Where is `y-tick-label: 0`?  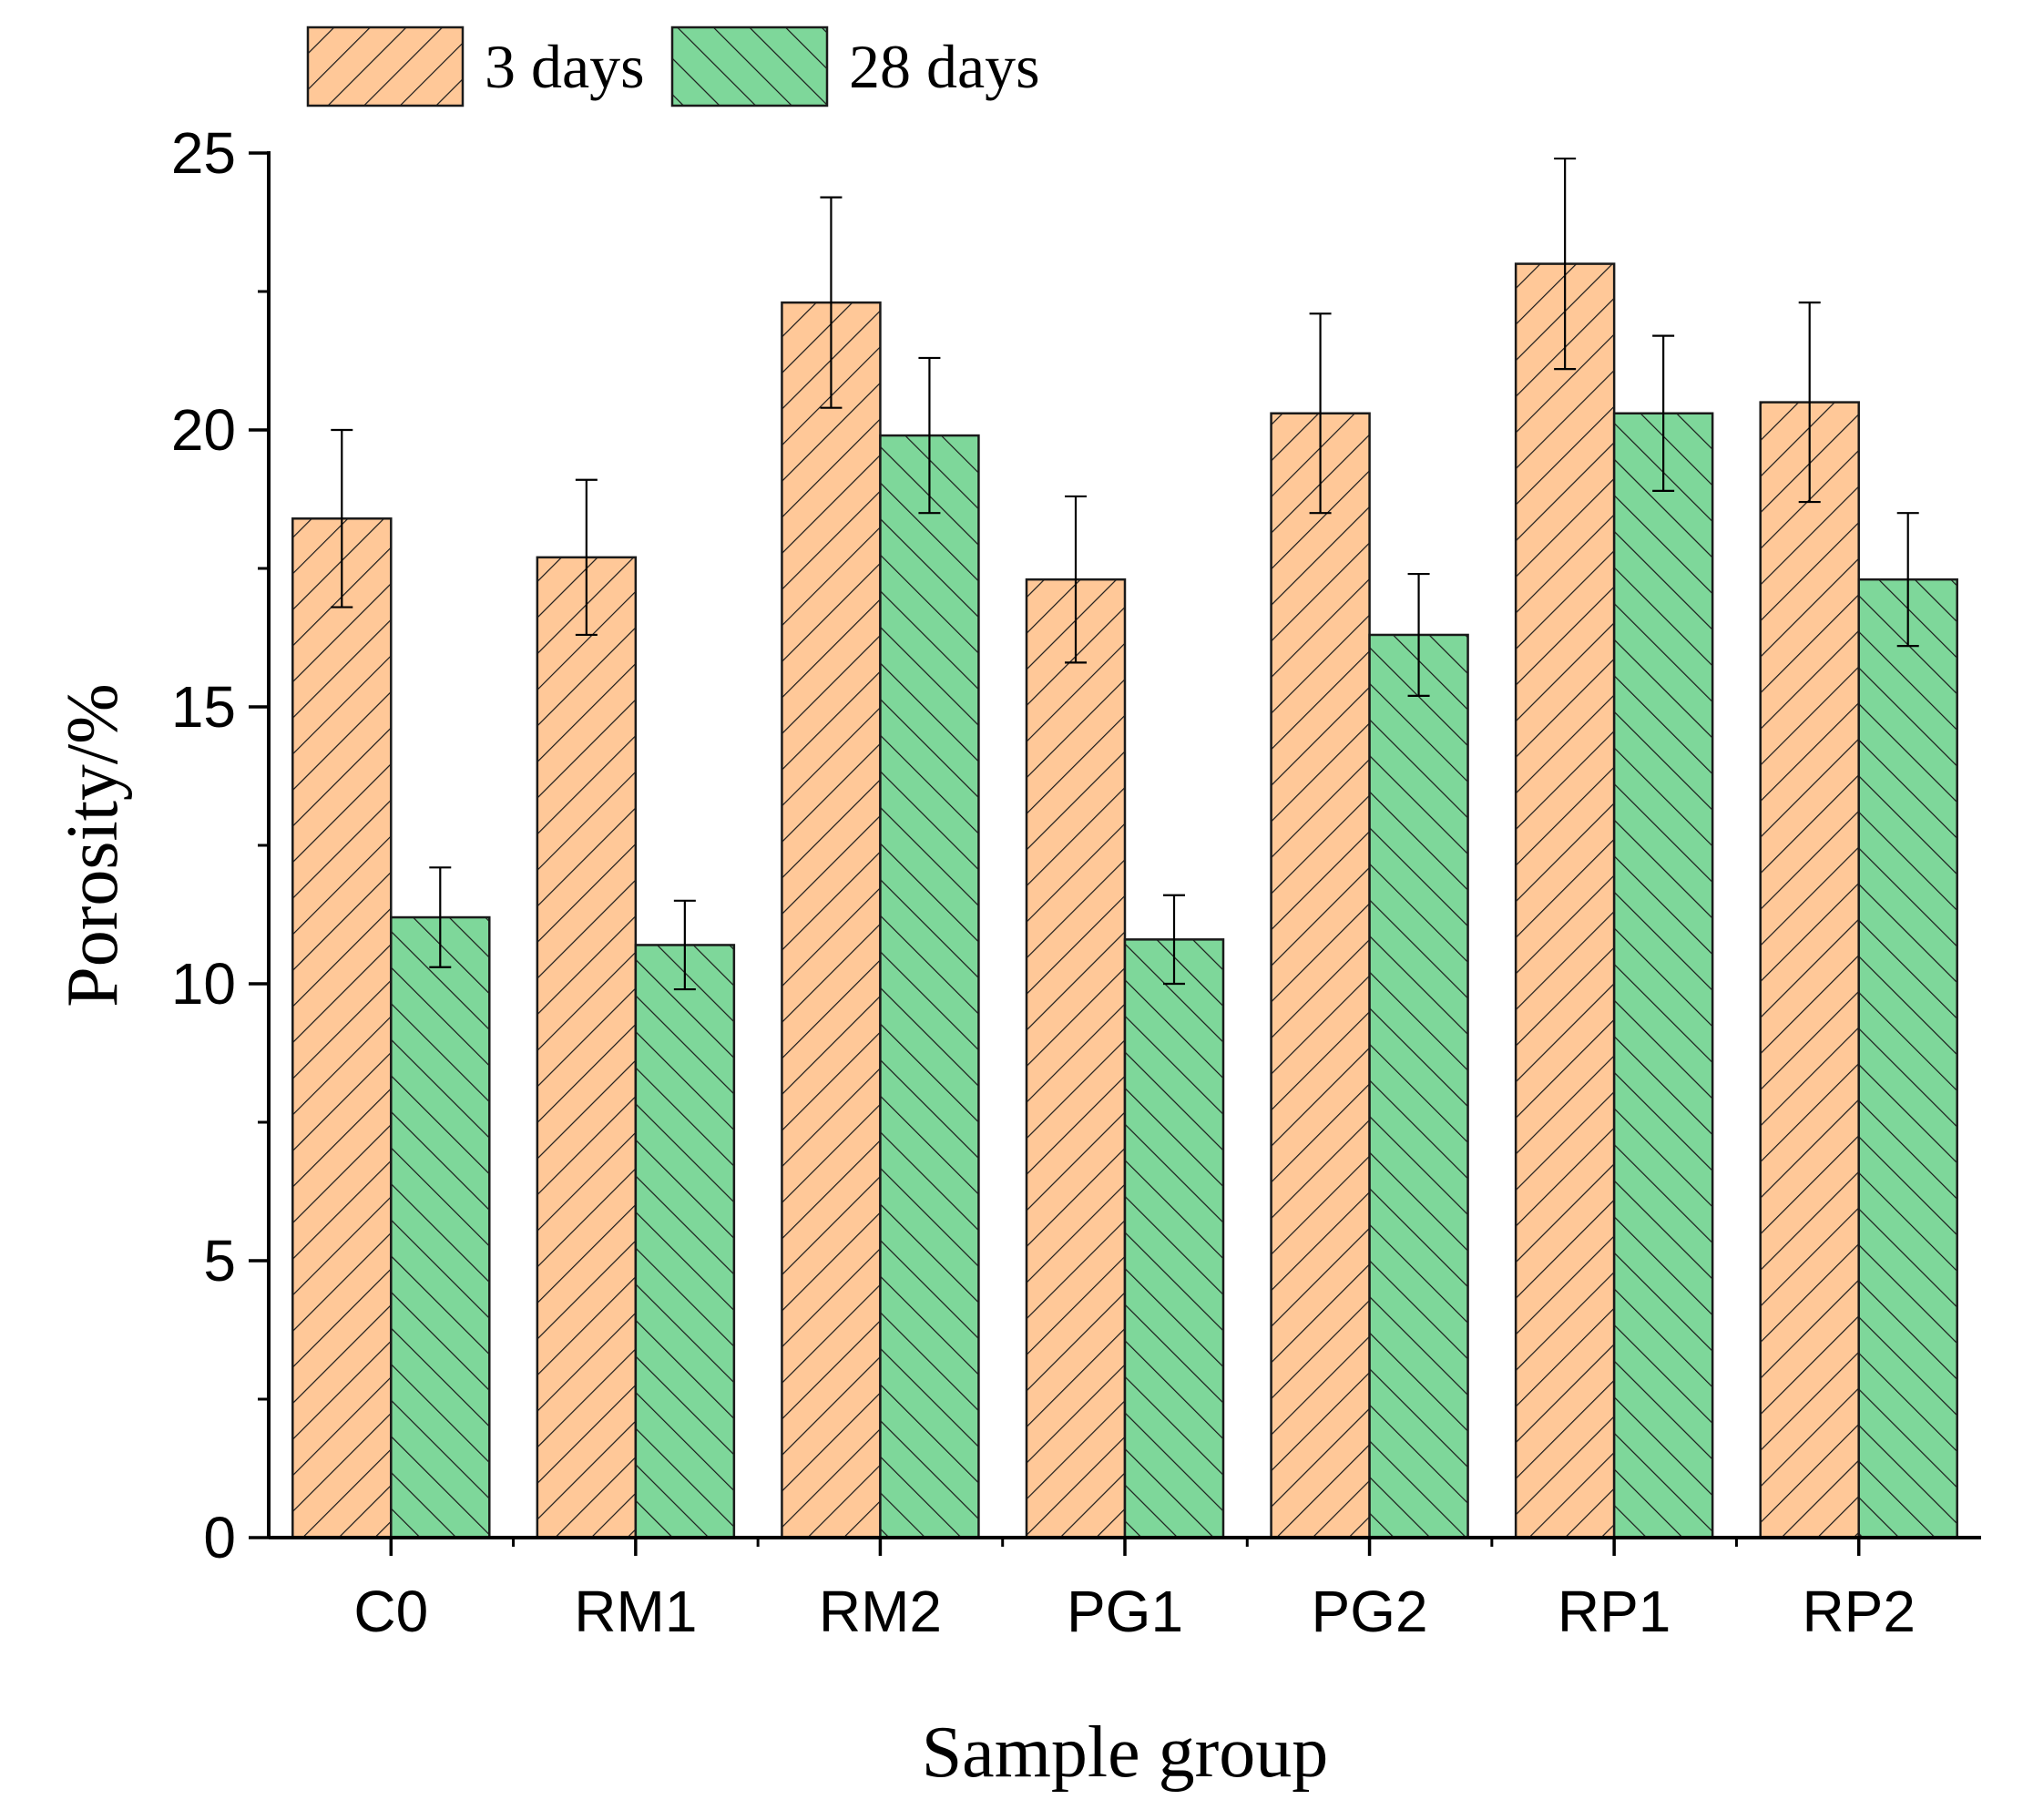 y-tick-label: 0 is located at coordinates (219, 1537).